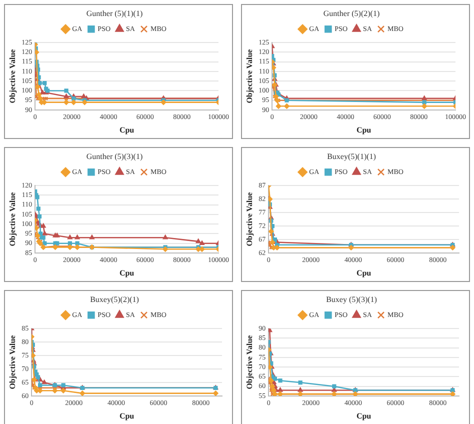 The image size is (474, 424). Describe the element at coordinates (351, 156) in the screenshot. I see `chart-title: Buxey(5)(1)(1)` at that location.